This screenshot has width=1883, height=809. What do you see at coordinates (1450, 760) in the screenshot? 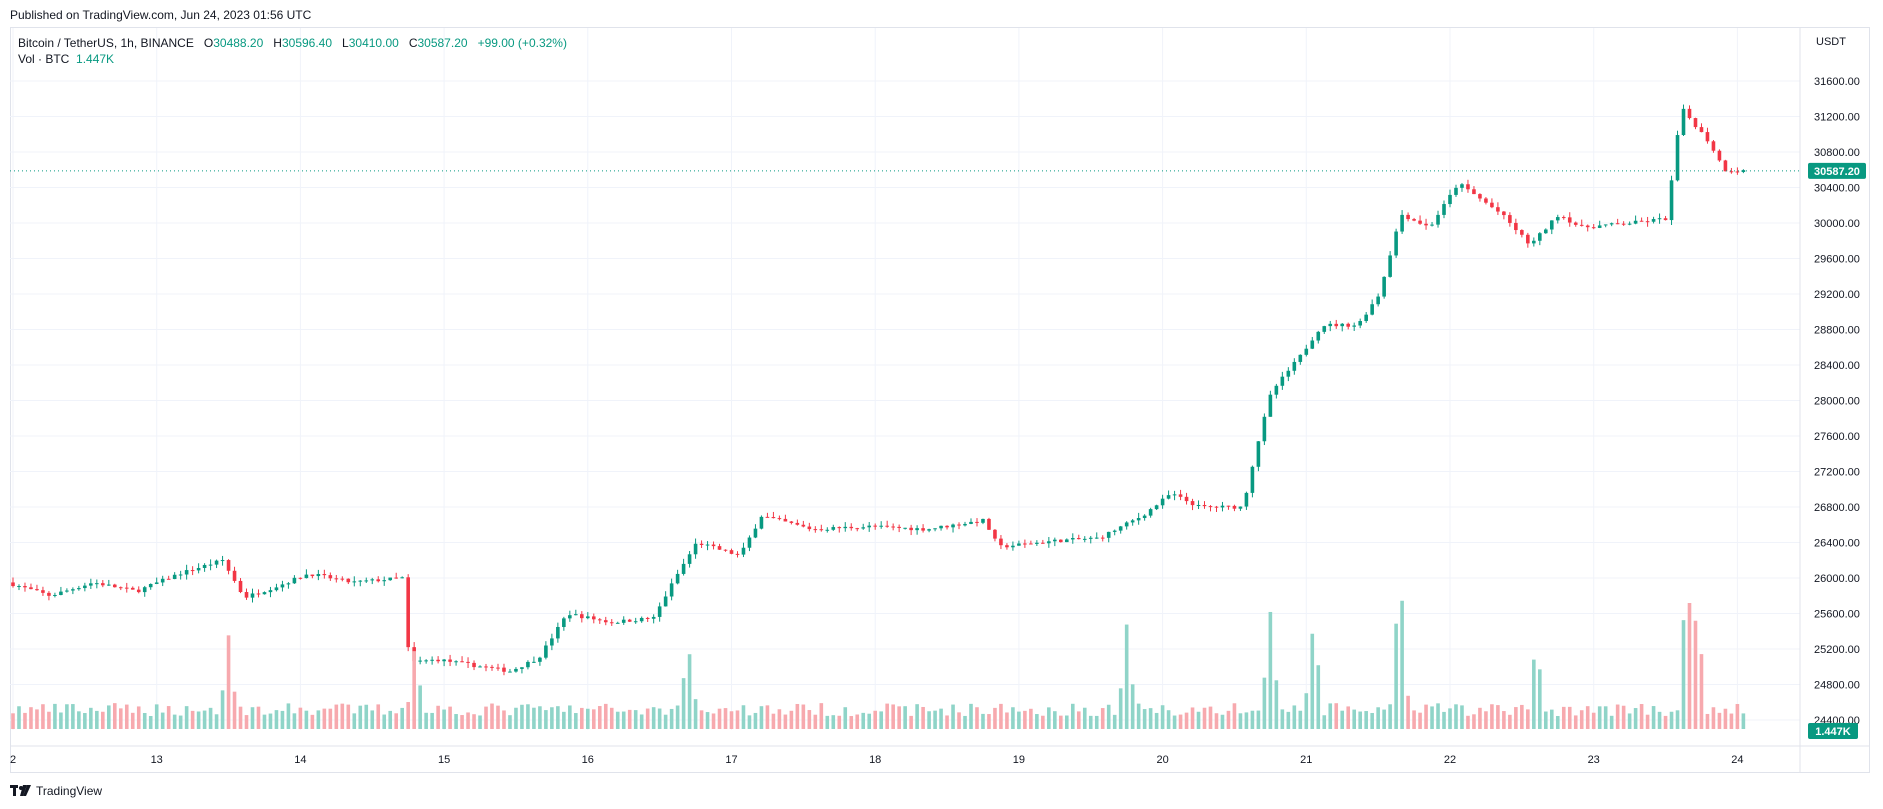
I see `x-tick-label: 22` at bounding box center [1450, 760].